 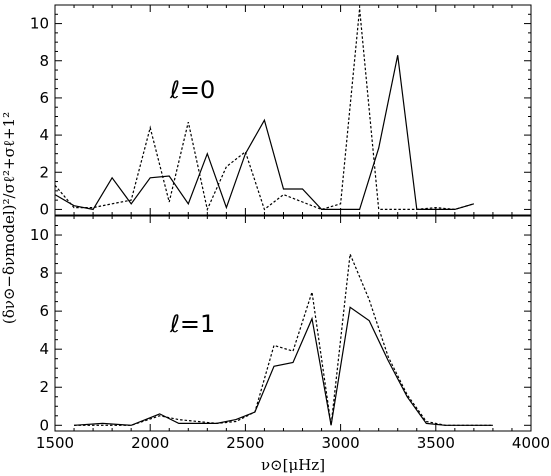 What do you see at coordinates (293, 465) in the screenshot?
I see `x-axis-label: ν⊙[μHz]` at bounding box center [293, 465].